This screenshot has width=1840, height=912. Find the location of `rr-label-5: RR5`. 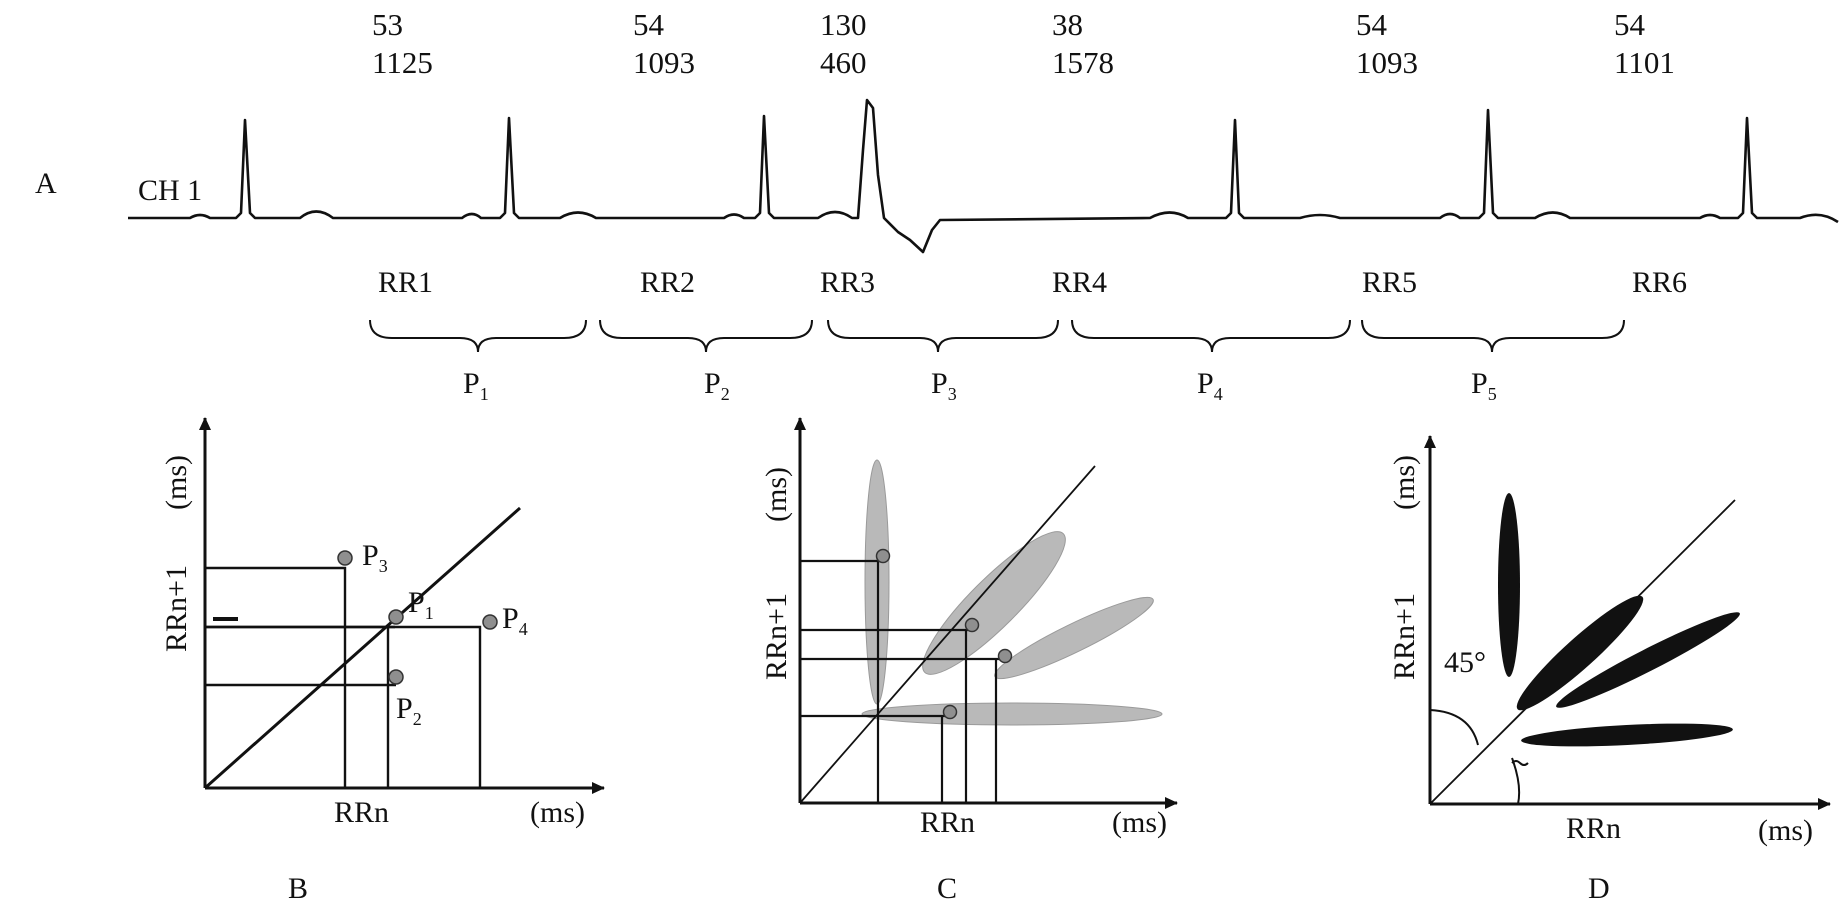

rr-label-5: RR5 is located at coordinates (1389, 282).